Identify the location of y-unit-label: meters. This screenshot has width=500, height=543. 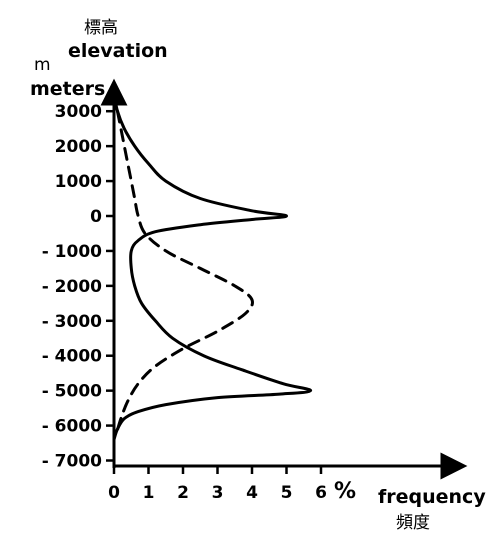
(67, 89).